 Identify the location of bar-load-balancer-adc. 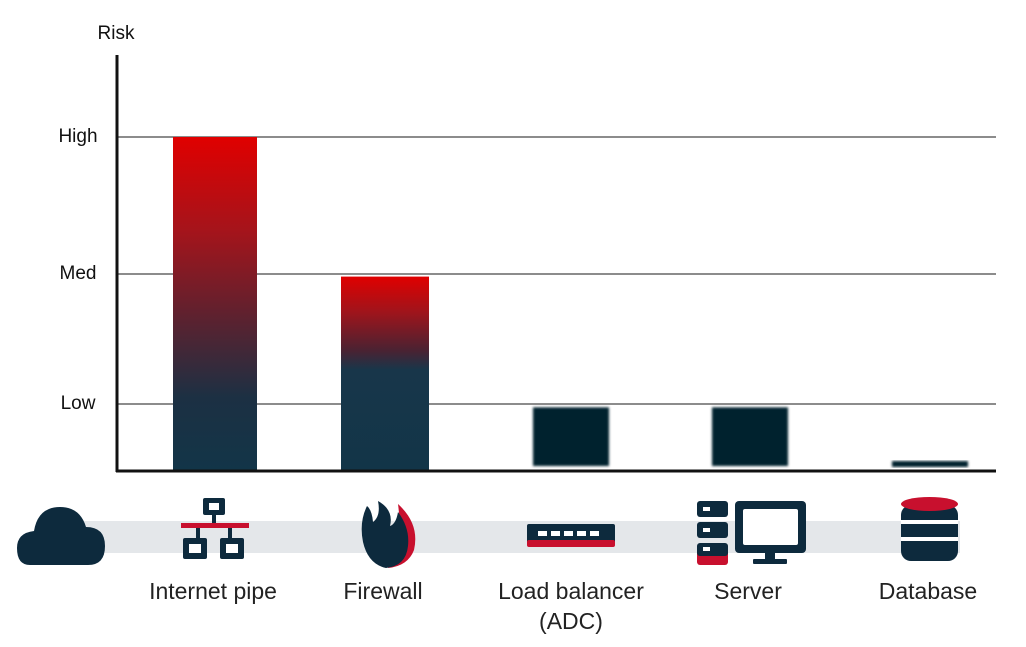
(571, 436).